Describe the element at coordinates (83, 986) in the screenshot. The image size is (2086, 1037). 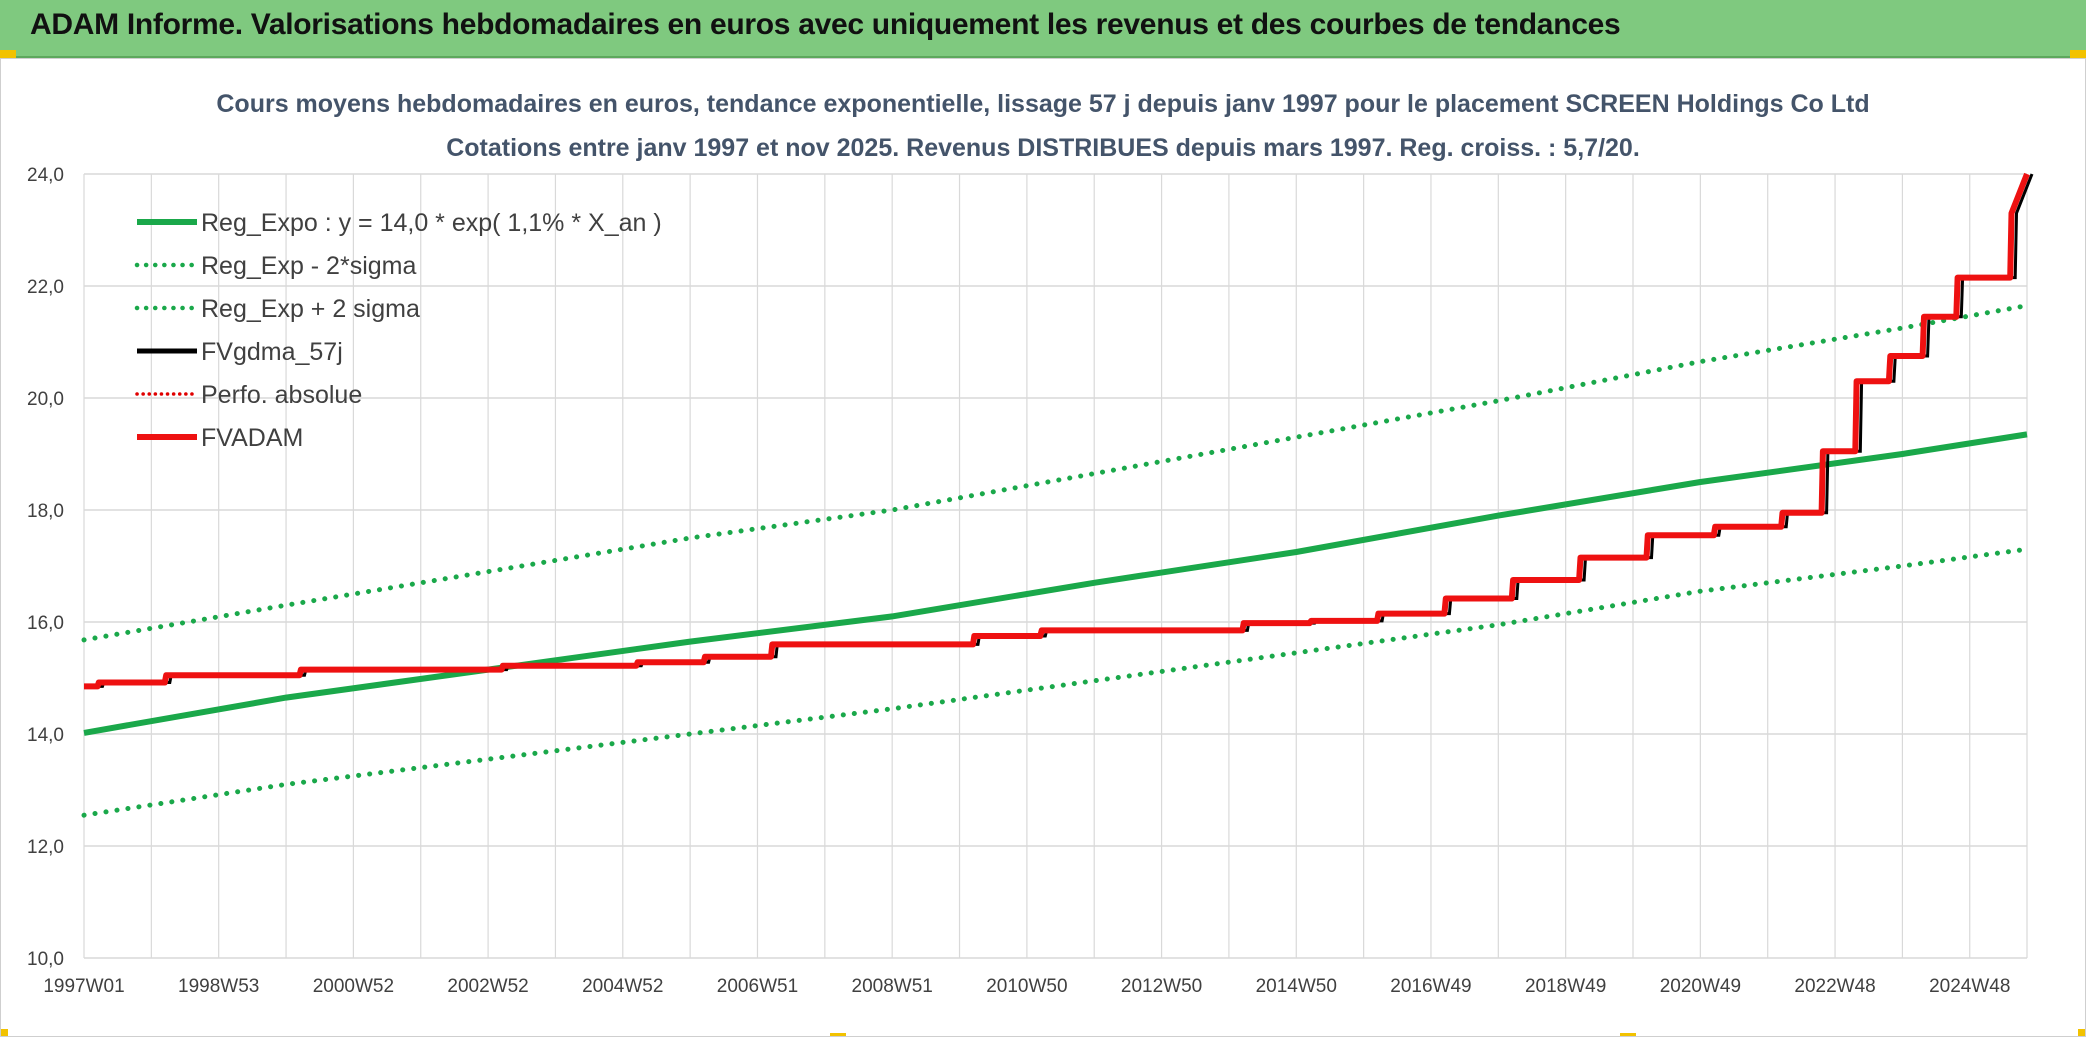
I see `x-tick-label: 1997W01` at that location.